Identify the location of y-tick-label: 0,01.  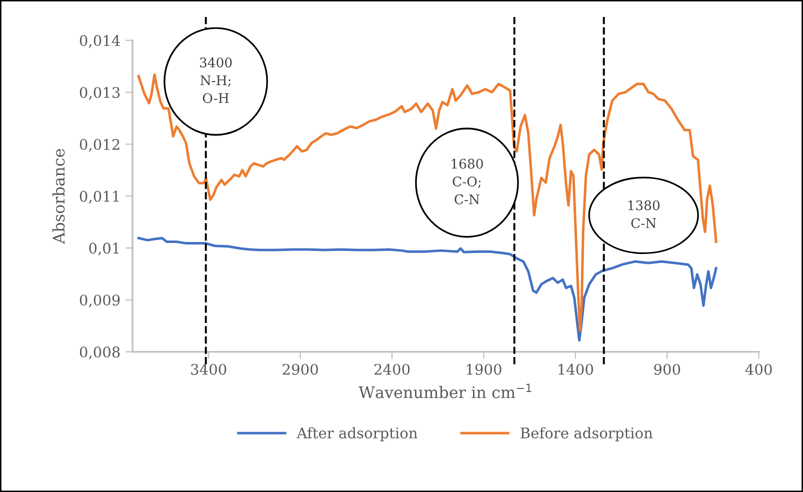
(104, 249).